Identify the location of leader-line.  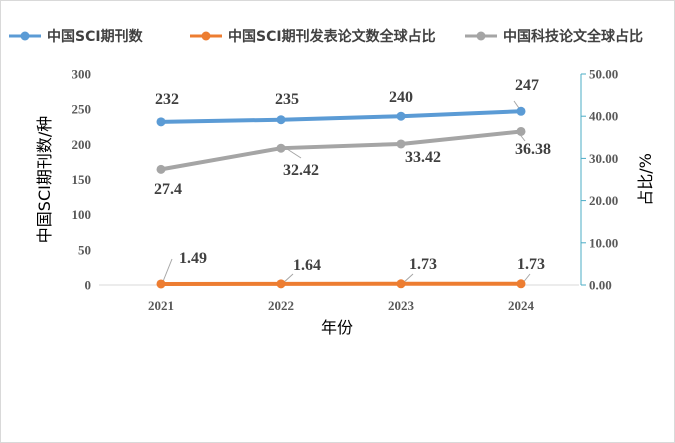
(167, 271).